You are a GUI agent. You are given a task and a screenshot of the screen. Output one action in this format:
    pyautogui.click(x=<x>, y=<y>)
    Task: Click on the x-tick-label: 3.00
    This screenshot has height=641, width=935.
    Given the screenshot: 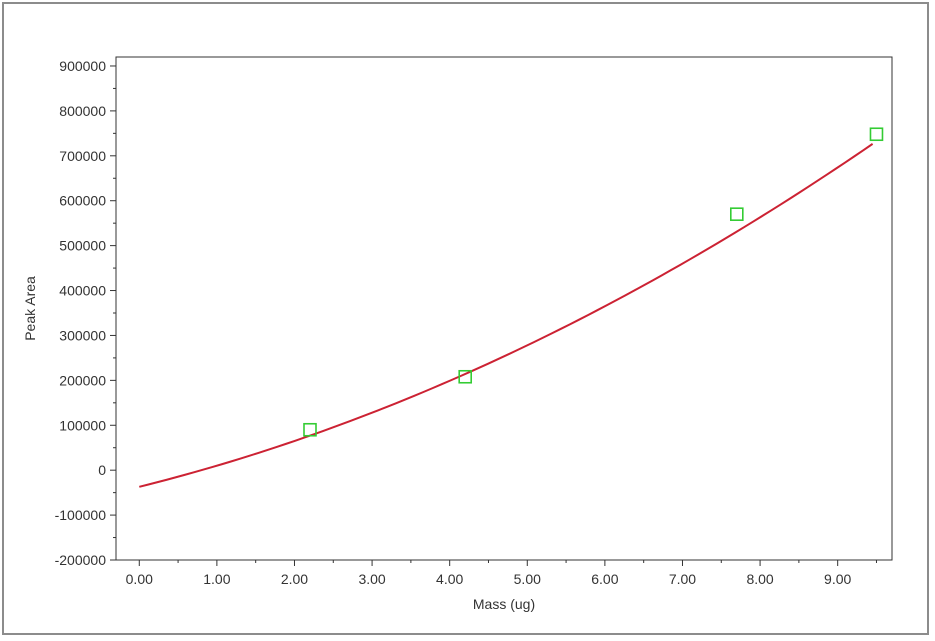 What is the action you would take?
    pyautogui.click(x=371, y=579)
    